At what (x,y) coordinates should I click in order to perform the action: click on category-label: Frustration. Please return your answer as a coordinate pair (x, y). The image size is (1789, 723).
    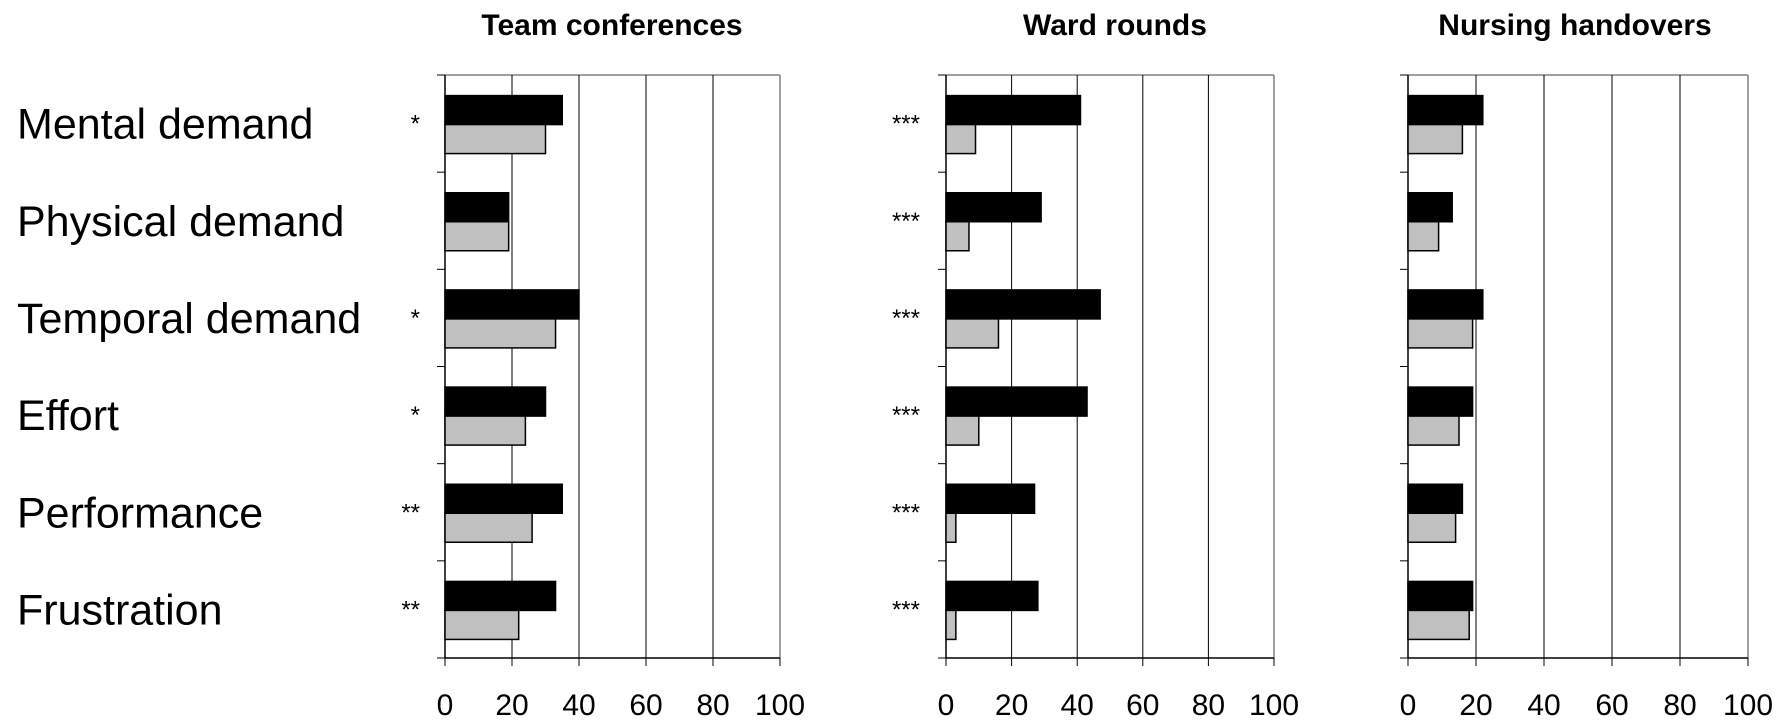
    Looking at the image, I should click on (120, 610).